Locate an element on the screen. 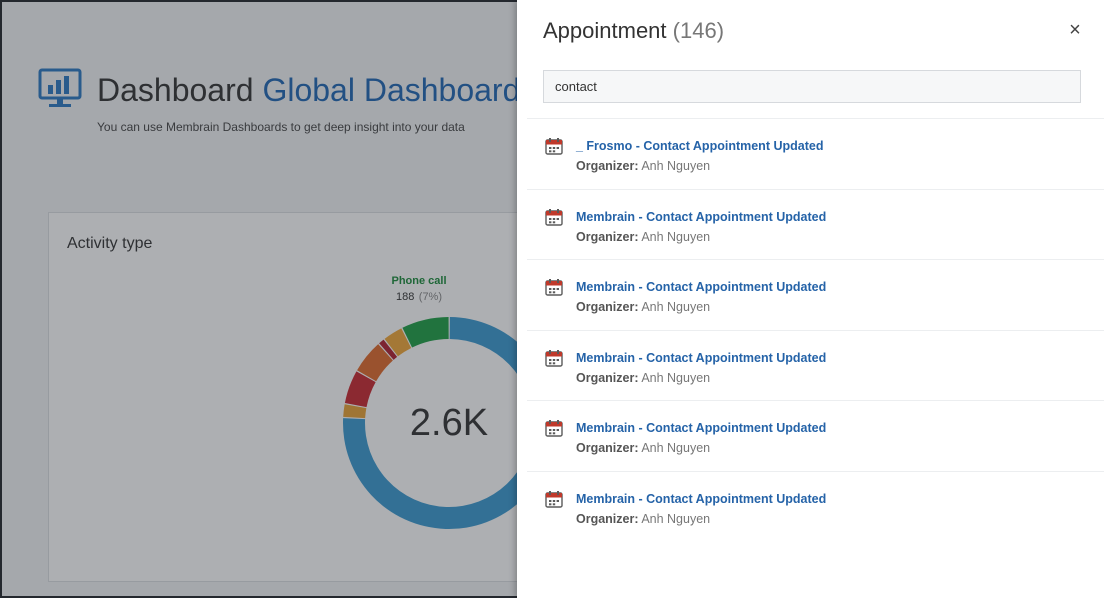 The width and height of the screenshot is (1104, 598). appointment-link: _ Frosmo - Contact Appointment Updated is located at coordinates (700, 146).